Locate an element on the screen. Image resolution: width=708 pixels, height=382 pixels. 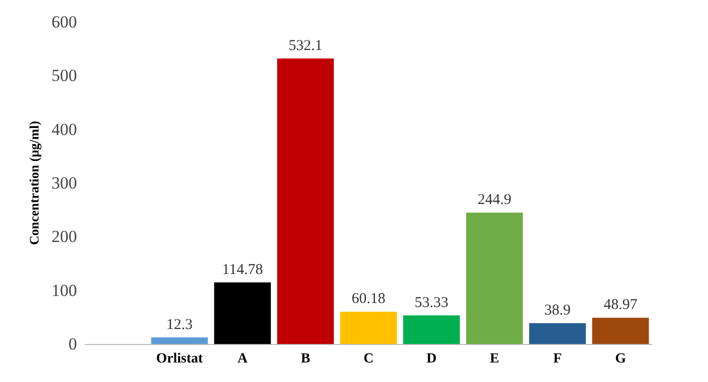
x-tick-label: G is located at coordinates (620, 359).